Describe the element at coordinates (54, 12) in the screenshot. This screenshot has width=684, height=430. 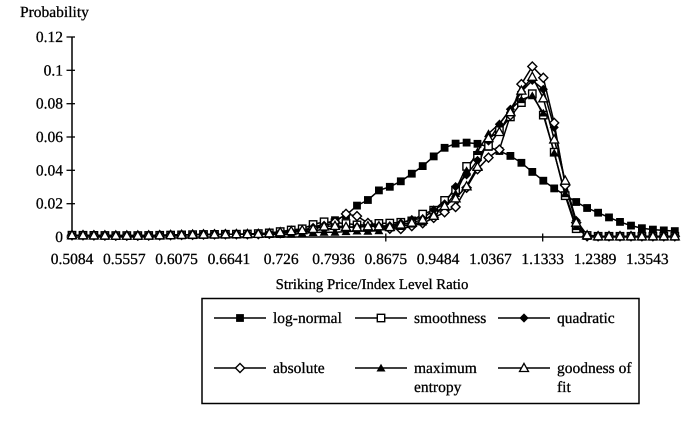
I see `svg-text: Probability` at that location.